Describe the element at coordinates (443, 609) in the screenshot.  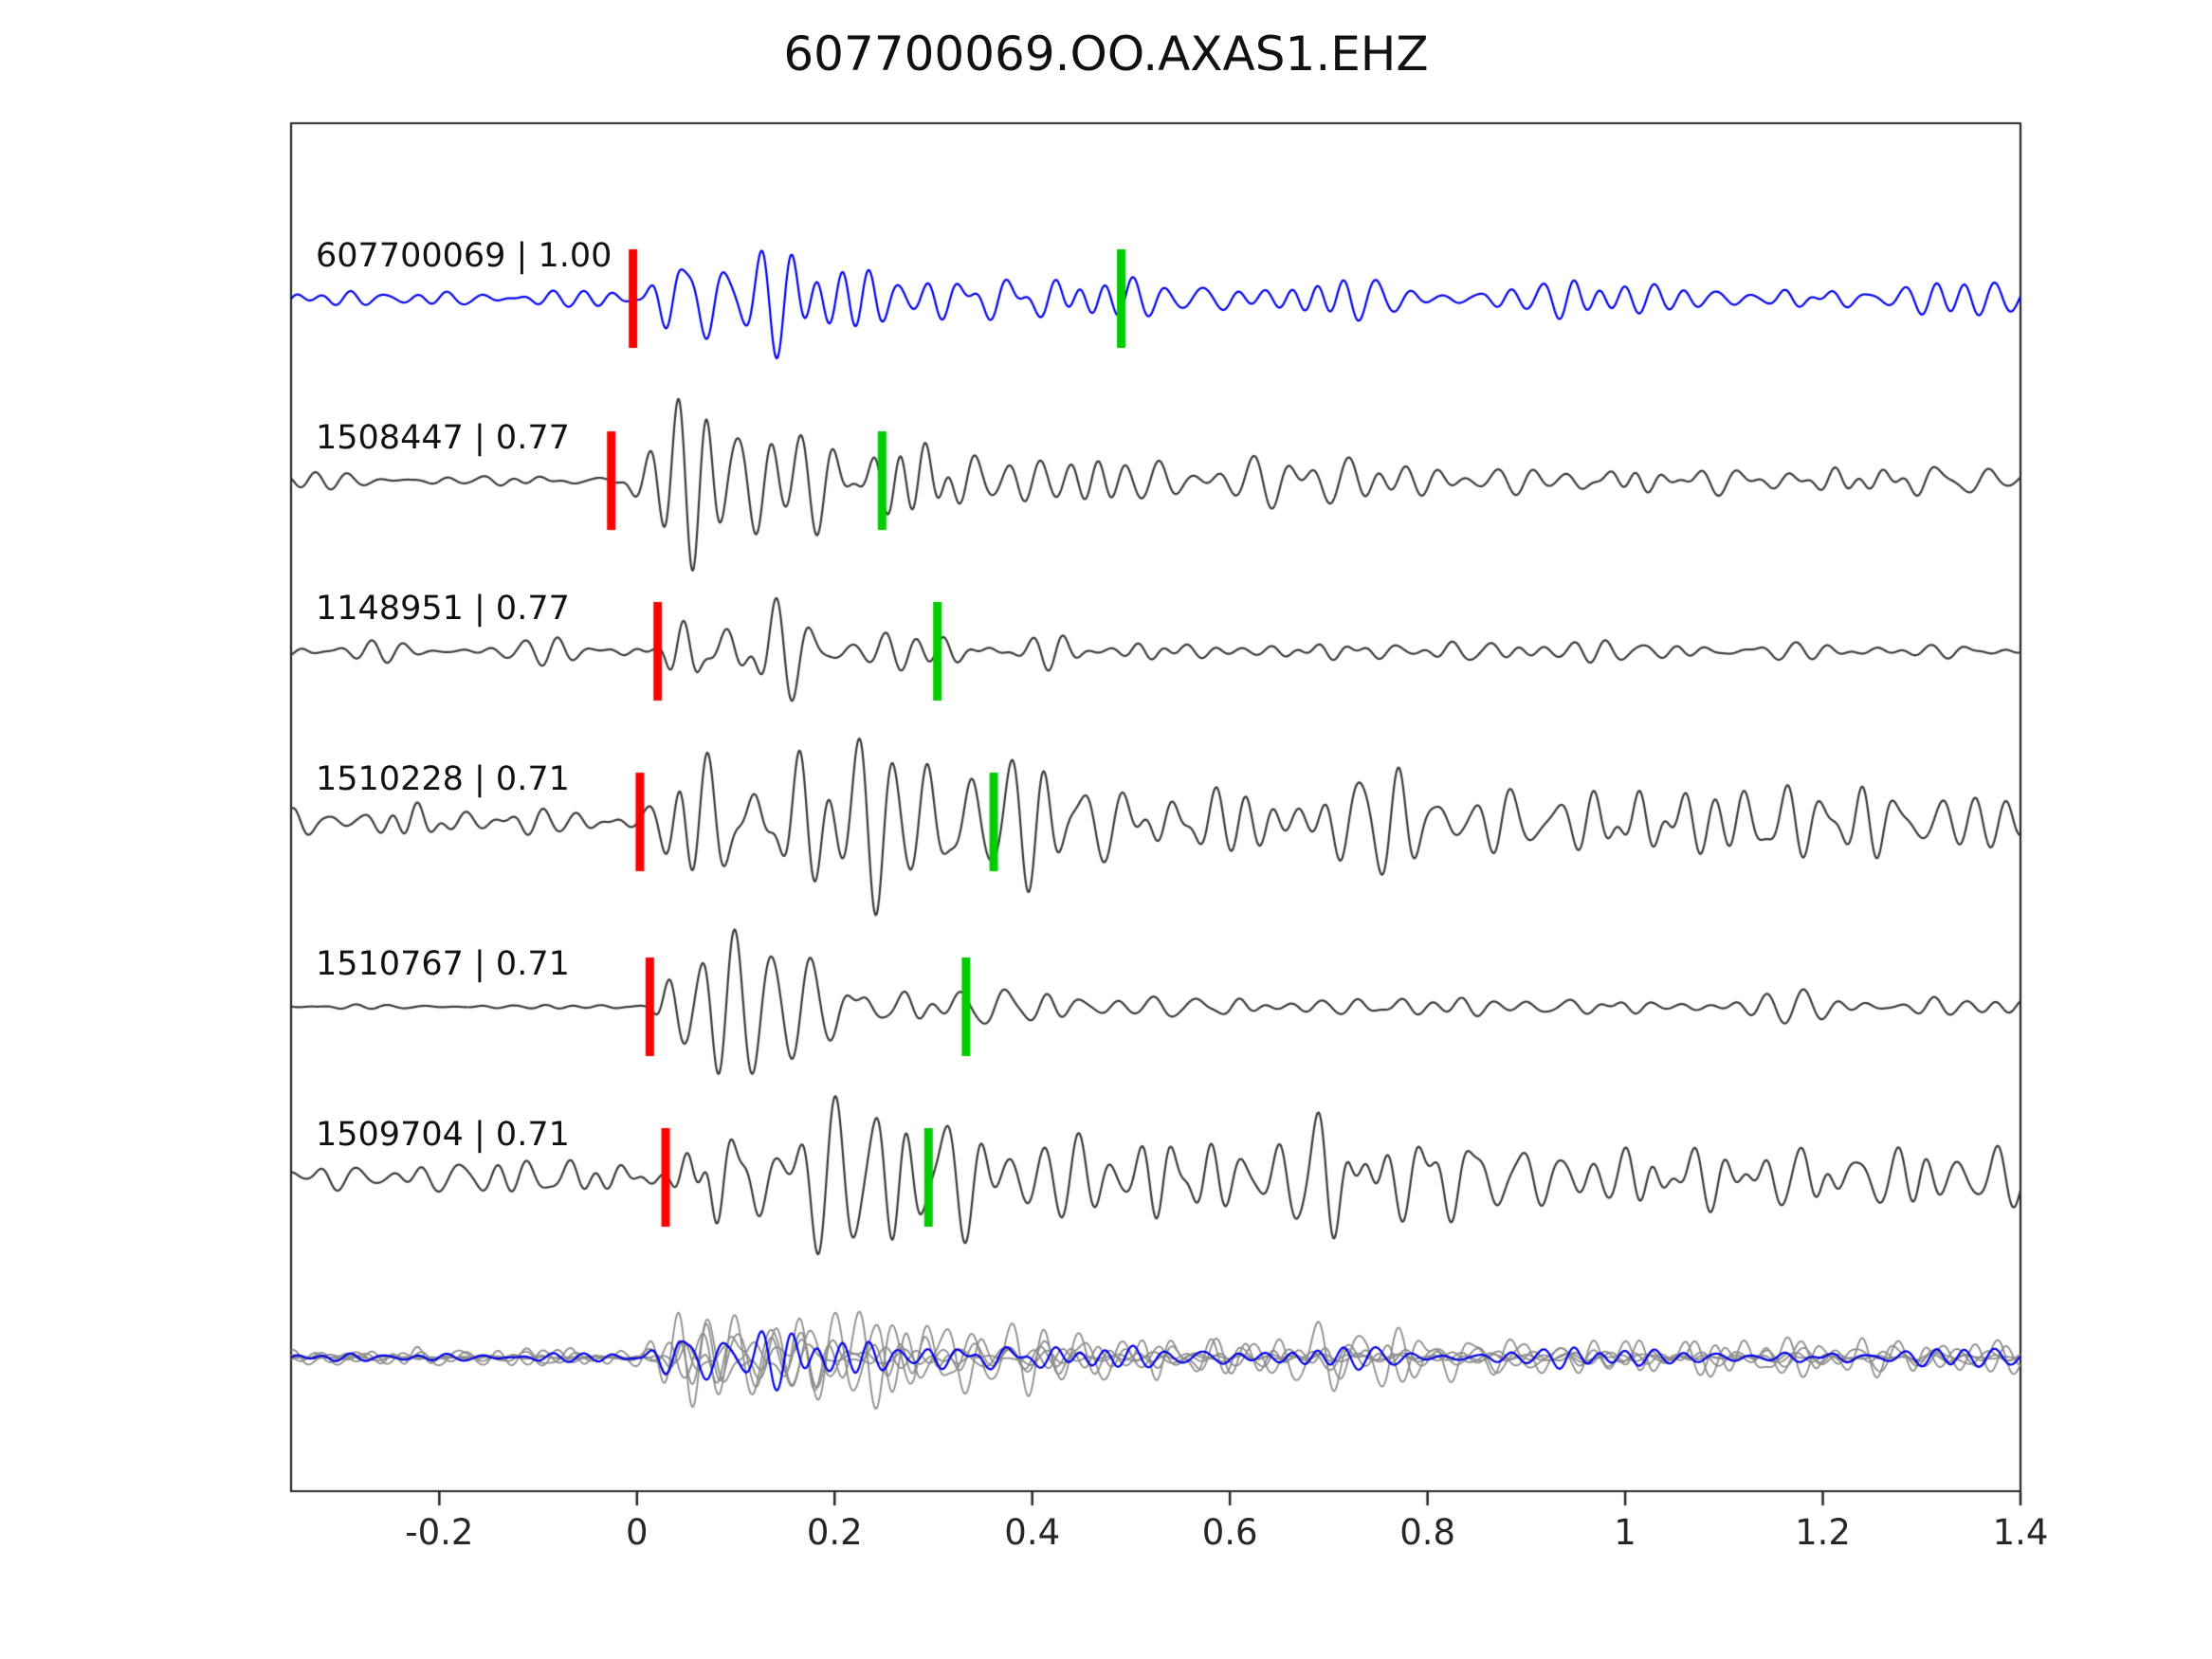
I see `trace-label-1148951: 1148951 | 0.77` at that location.